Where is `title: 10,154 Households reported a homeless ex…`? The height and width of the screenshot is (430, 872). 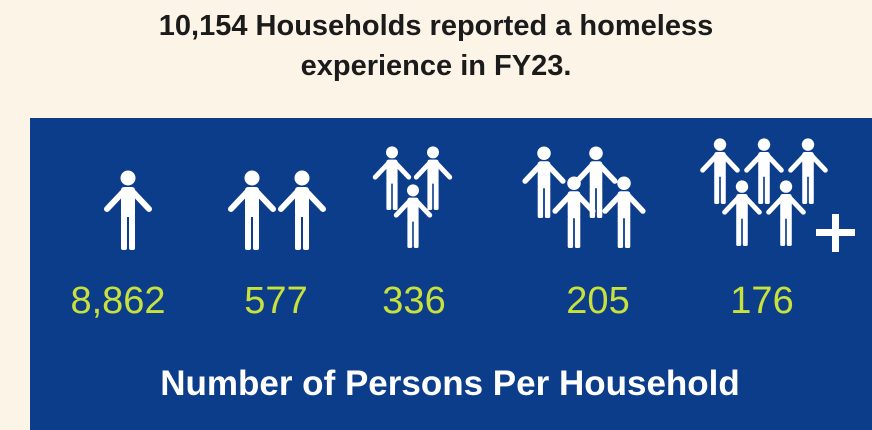 title: 10,154 Households reported a homeless ex… is located at coordinates (436, 46).